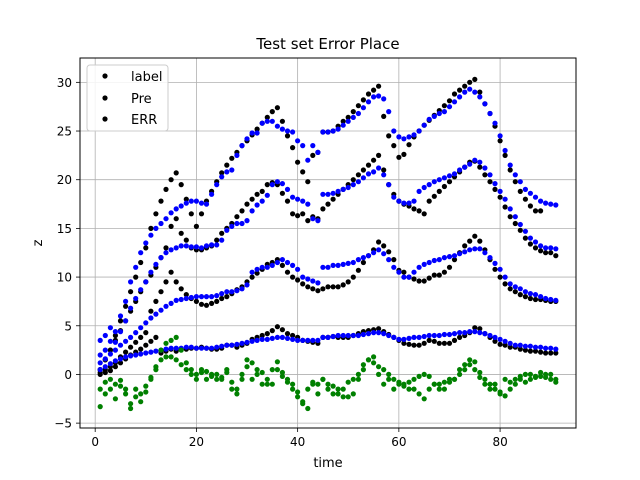 The width and height of the screenshot is (640, 480). What do you see at coordinates (68, 375) in the screenshot?
I see `y-tick-label: 0` at bounding box center [68, 375].